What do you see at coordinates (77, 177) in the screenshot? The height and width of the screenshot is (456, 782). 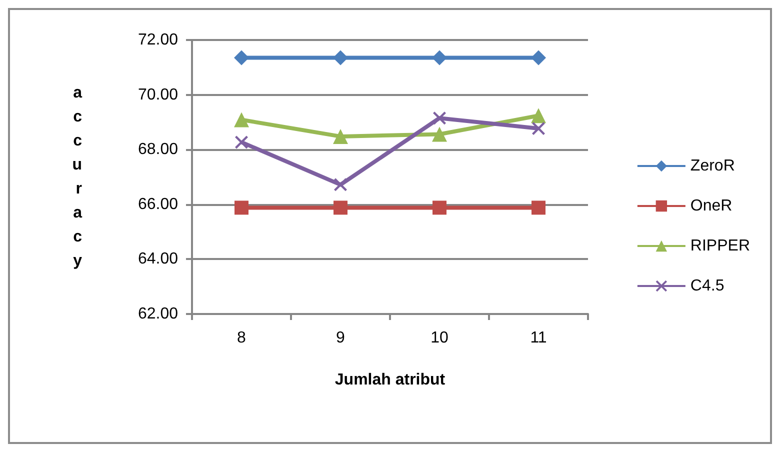 I see `y-axis-title: accuracy` at bounding box center [77, 177].